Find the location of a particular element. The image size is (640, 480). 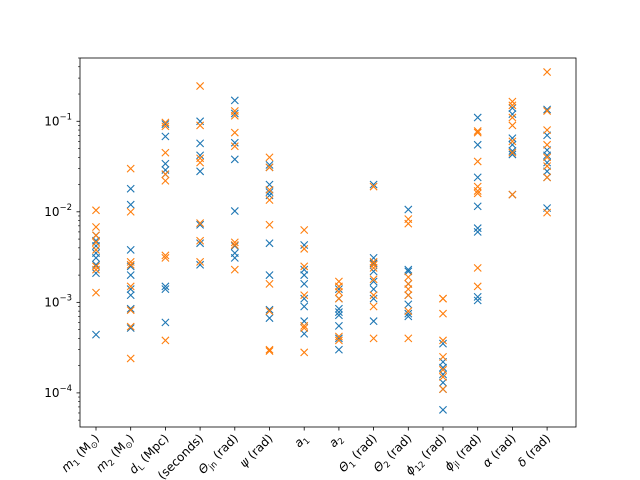

y-tick-label: 10⁻³ is located at coordinates (58, 301).